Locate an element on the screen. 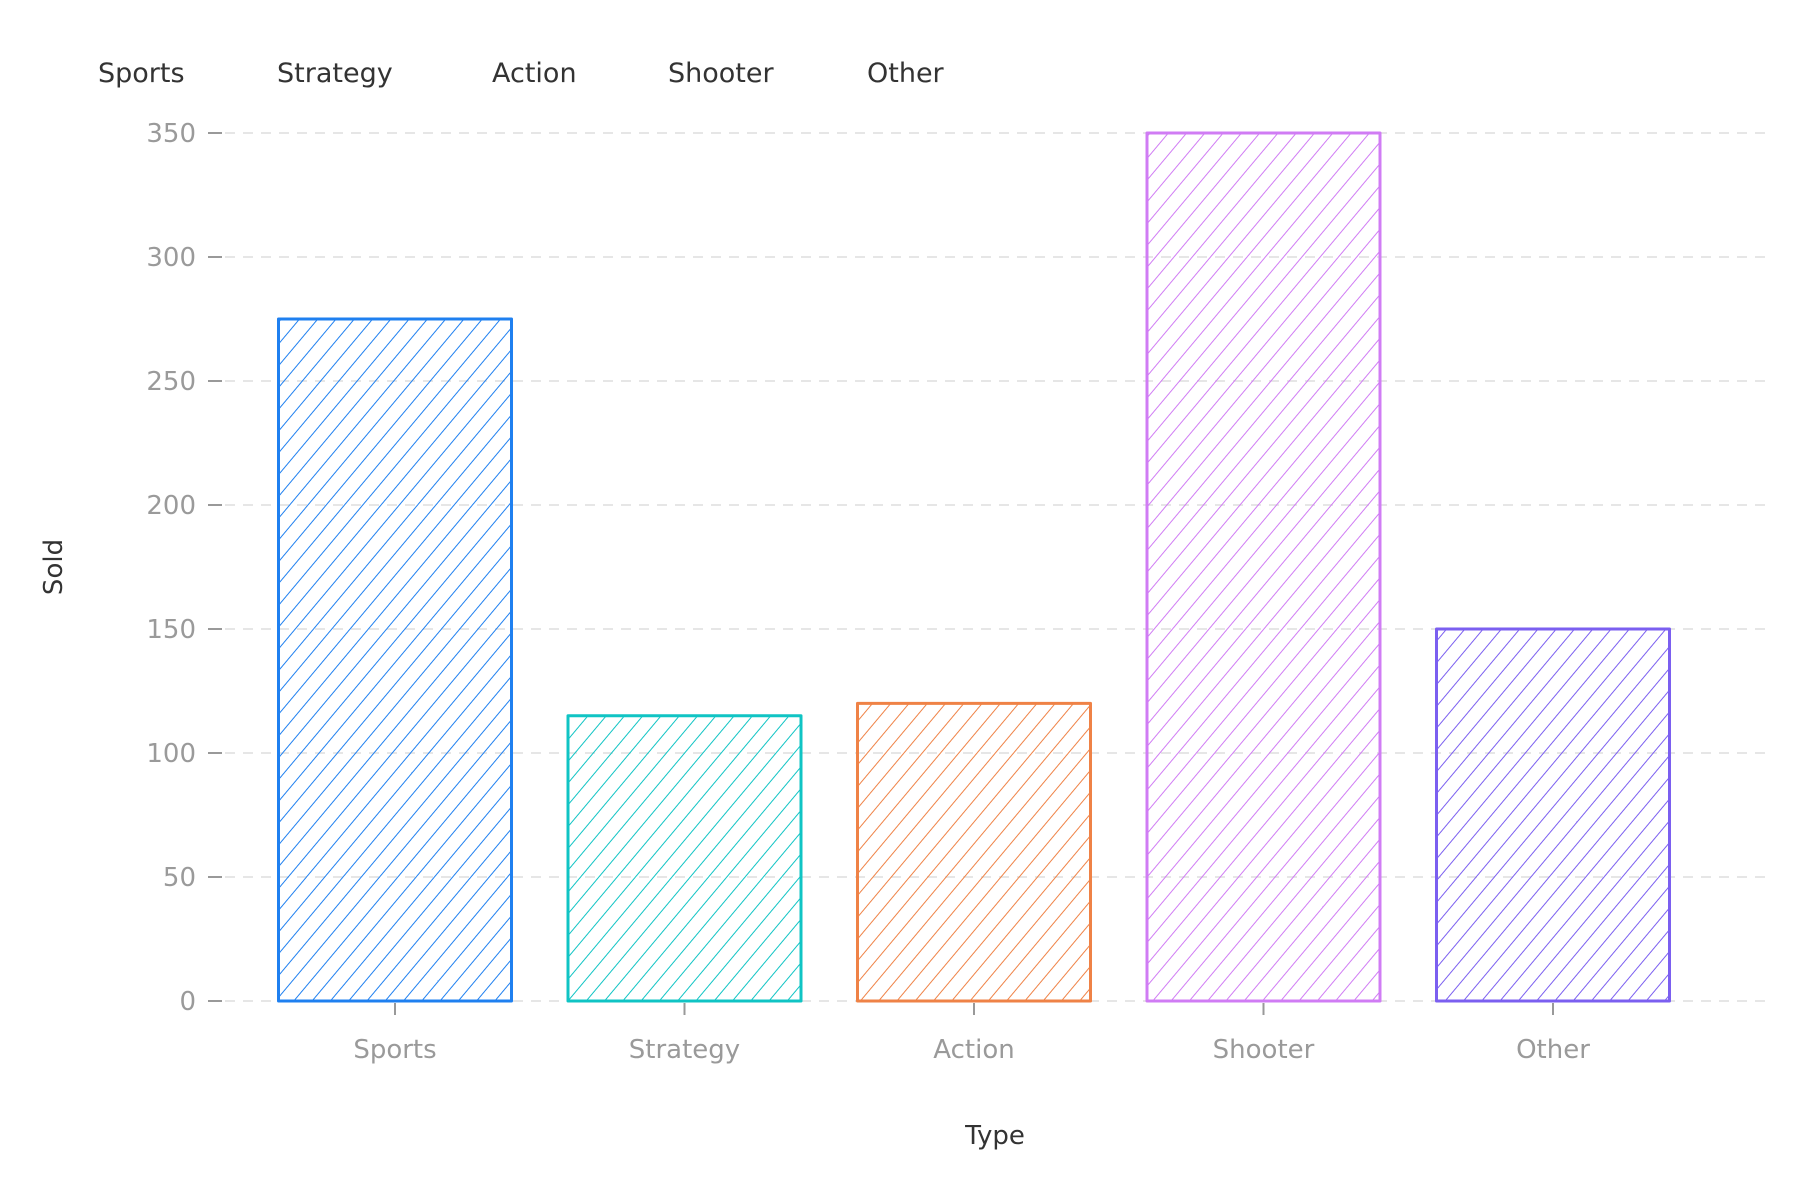  x-tick-label: Sports is located at coordinates (394, 1050).